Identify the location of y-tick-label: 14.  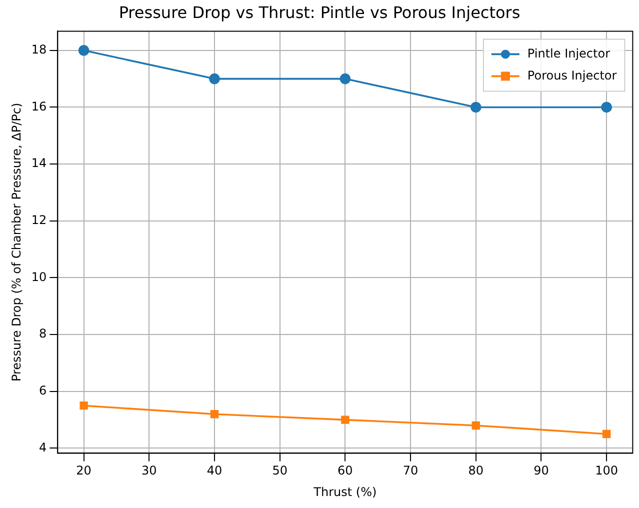
(39, 163).